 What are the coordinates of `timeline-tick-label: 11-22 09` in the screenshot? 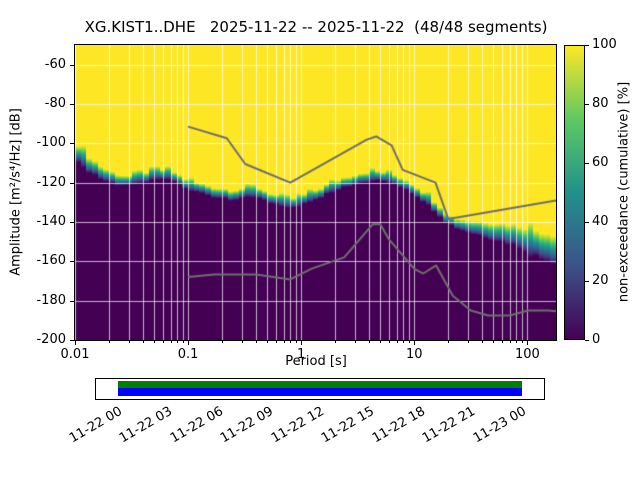 It's located at (246, 425).